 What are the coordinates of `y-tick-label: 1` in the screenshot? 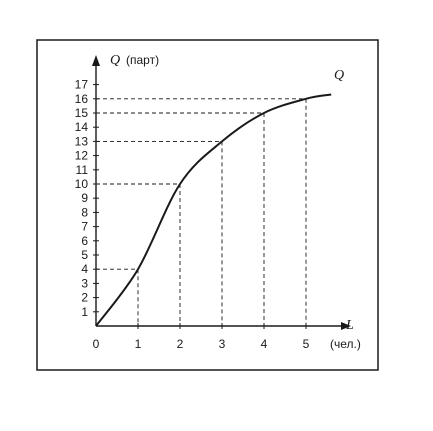 It's located at (84, 312).